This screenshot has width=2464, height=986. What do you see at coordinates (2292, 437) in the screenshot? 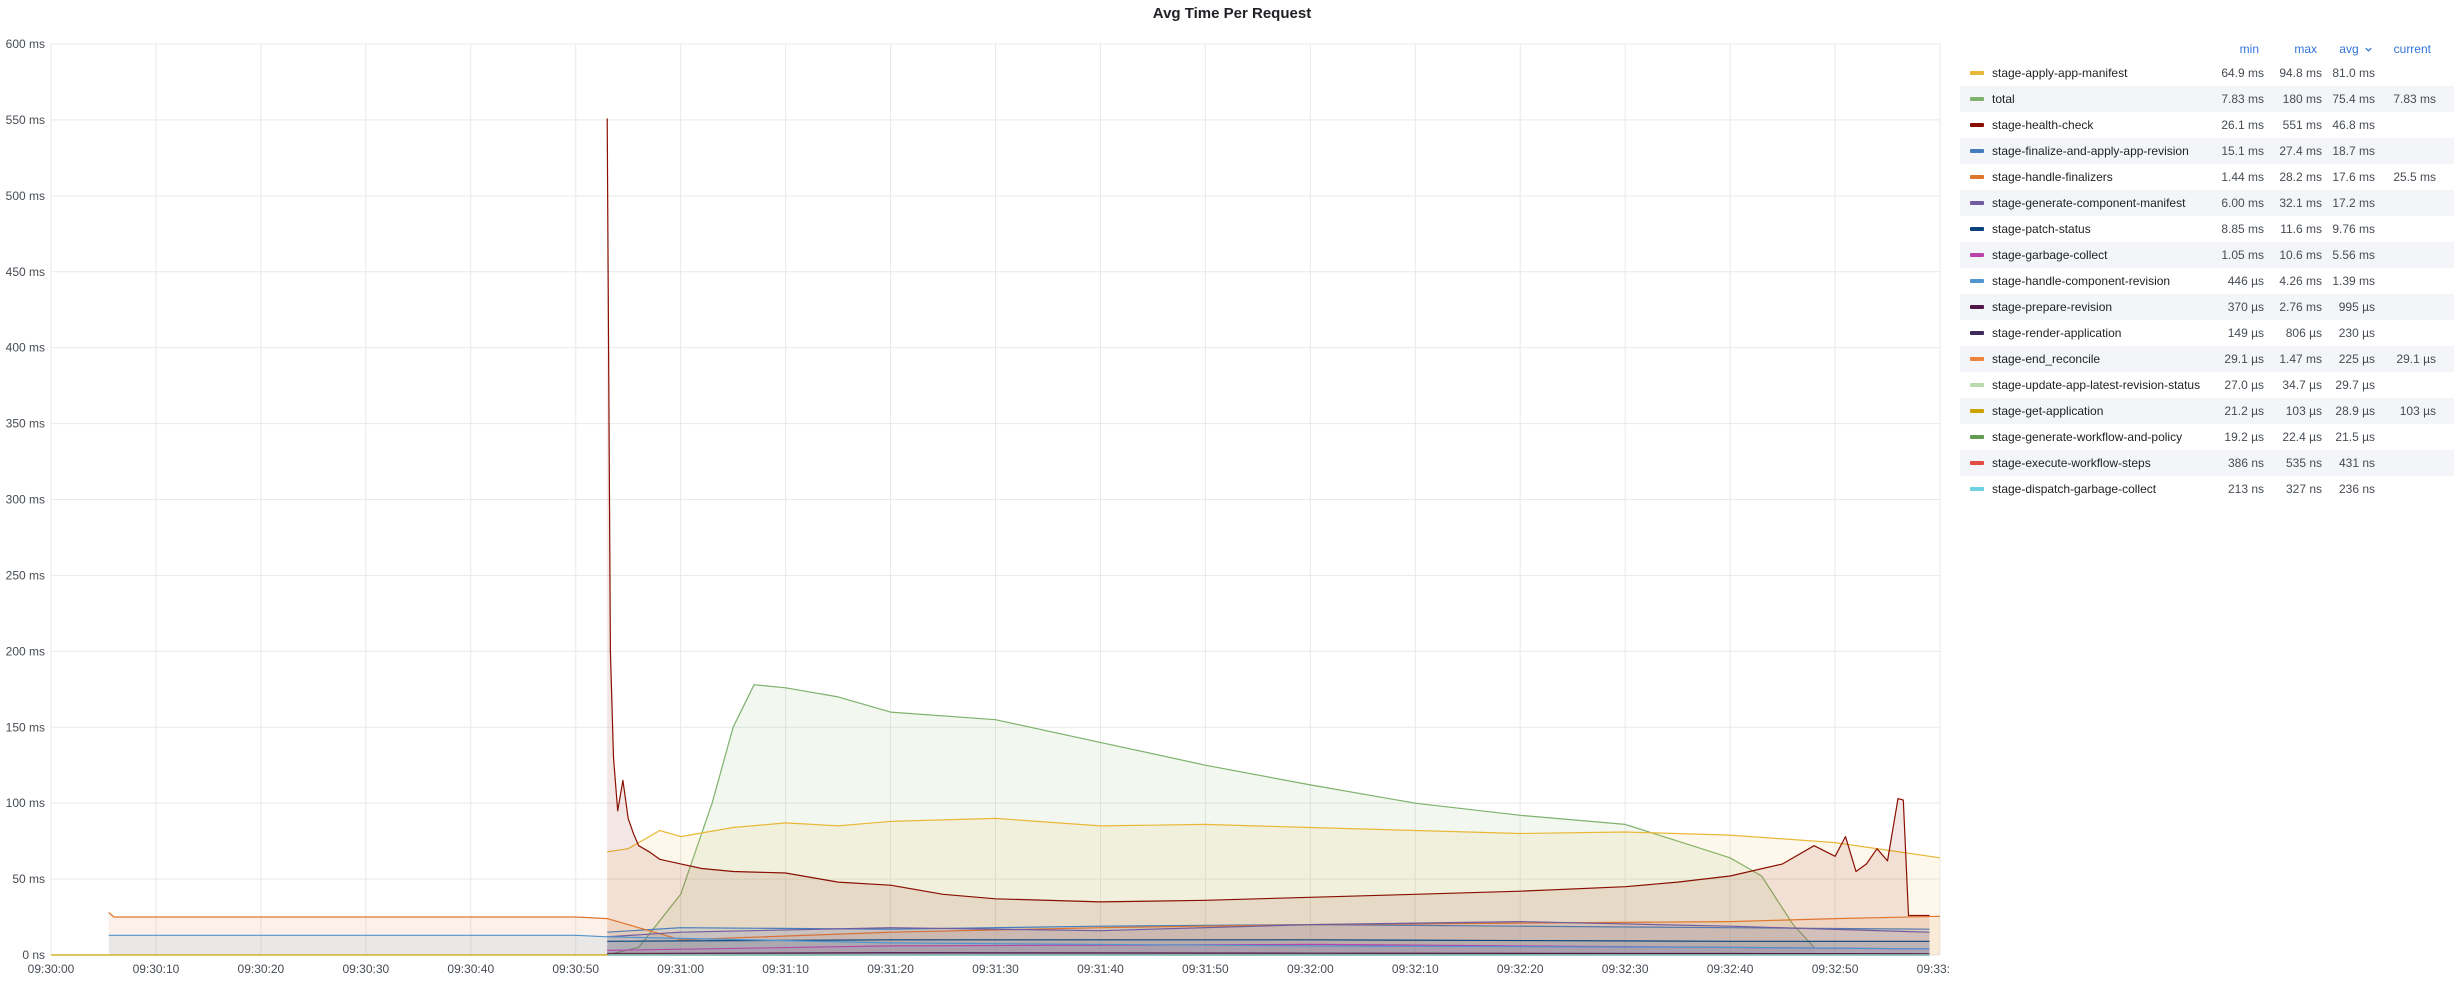
I see `legend-value-max: 22.4 µs` at bounding box center [2292, 437].